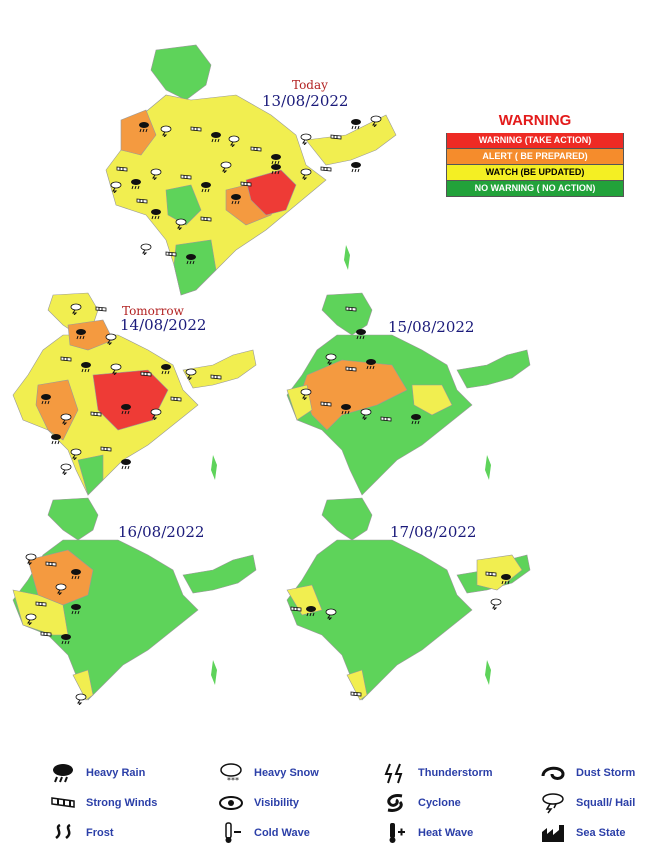  Describe the element at coordinates (553, 803) in the screenshot. I see `squall-hail-icon` at that location.